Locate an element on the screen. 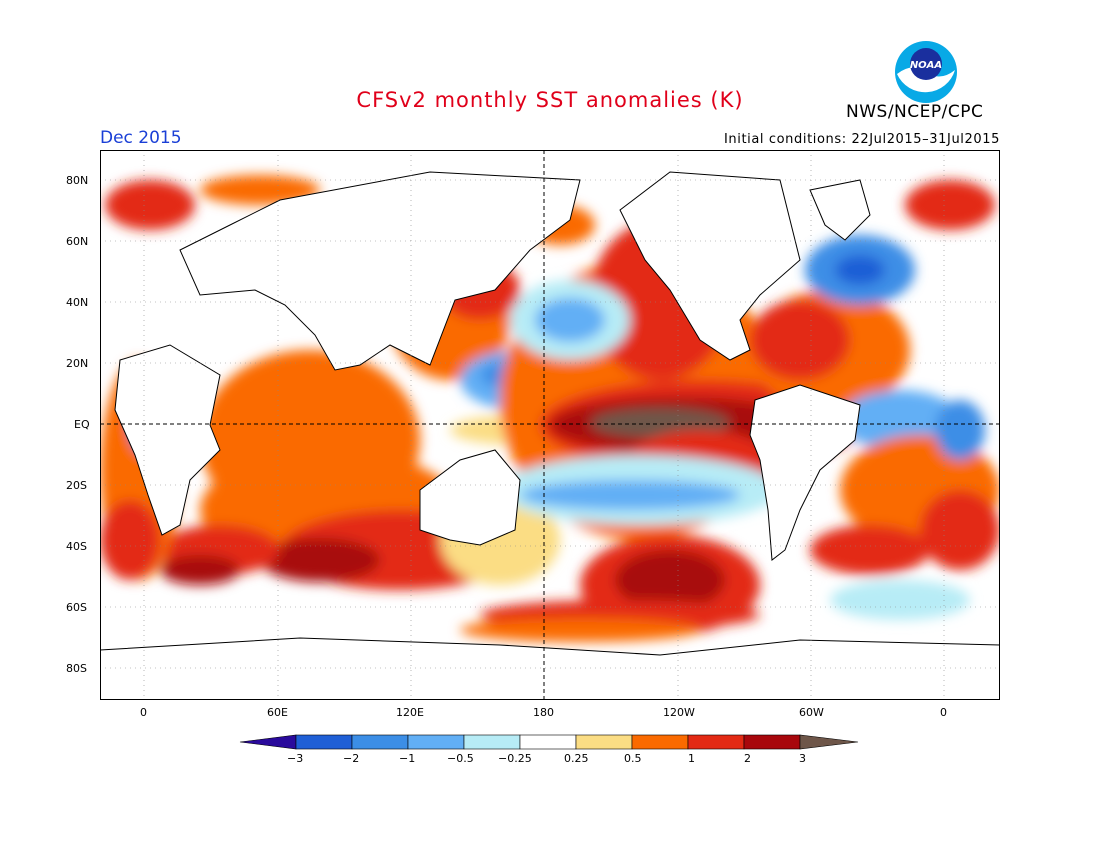 The height and width of the screenshot is (850, 1100). colorbar-label: −1 is located at coordinates (407, 758).